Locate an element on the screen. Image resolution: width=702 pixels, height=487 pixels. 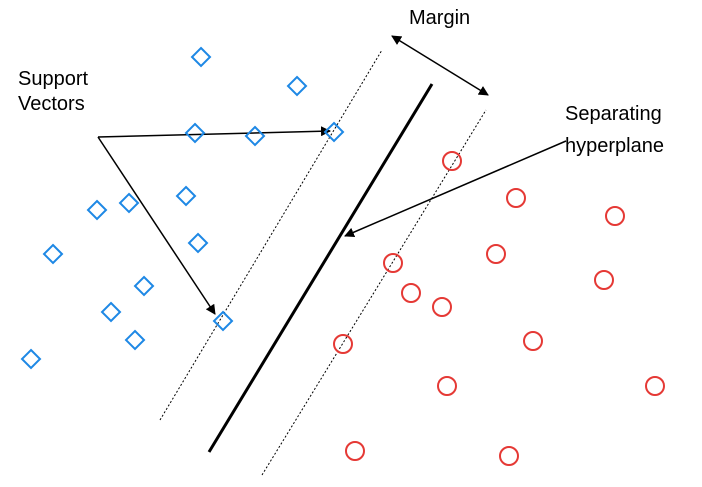
margin-label: Margin is located at coordinates (439, 18).